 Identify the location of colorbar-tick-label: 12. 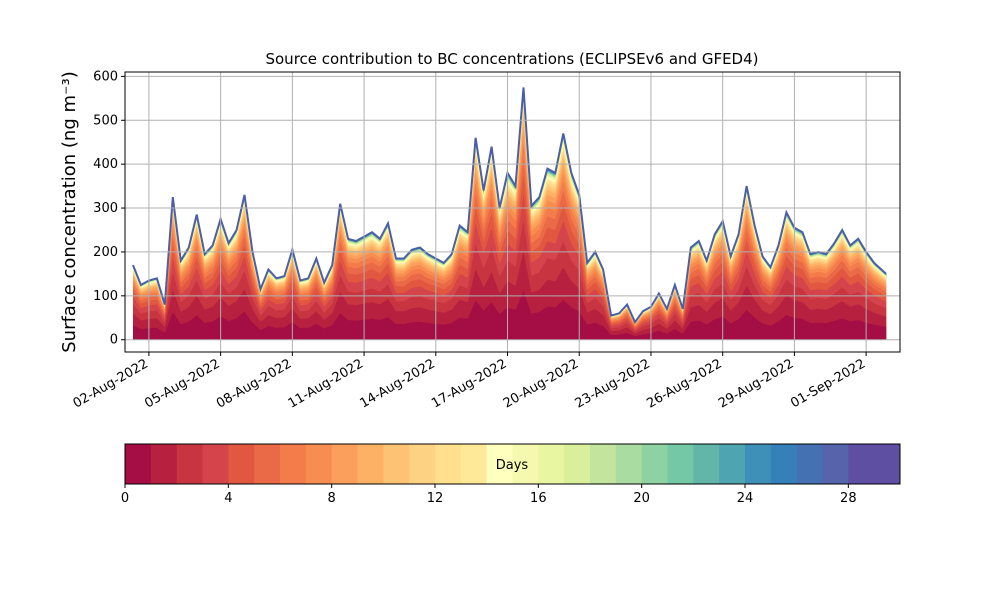
(435, 498).